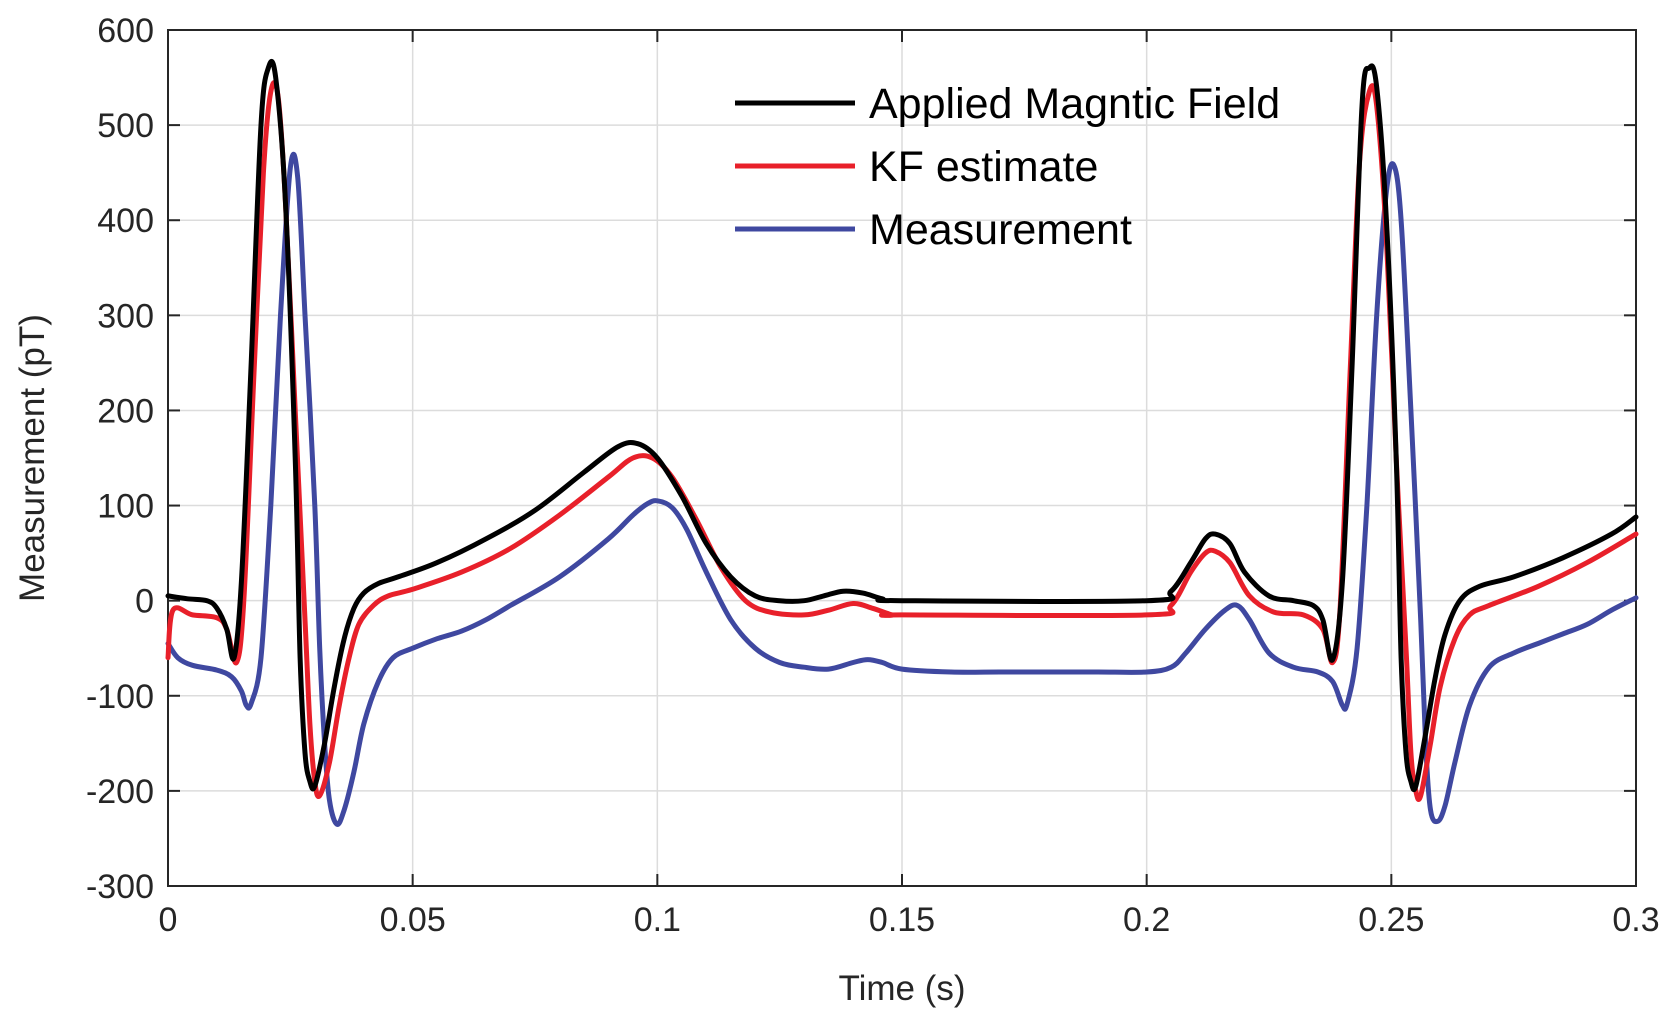 This screenshot has height=1011, width=1674. What do you see at coordinates (901, 988) in the screenshot?
I see `x-axis-label: Time (s)` at bounding box center [901, 988].